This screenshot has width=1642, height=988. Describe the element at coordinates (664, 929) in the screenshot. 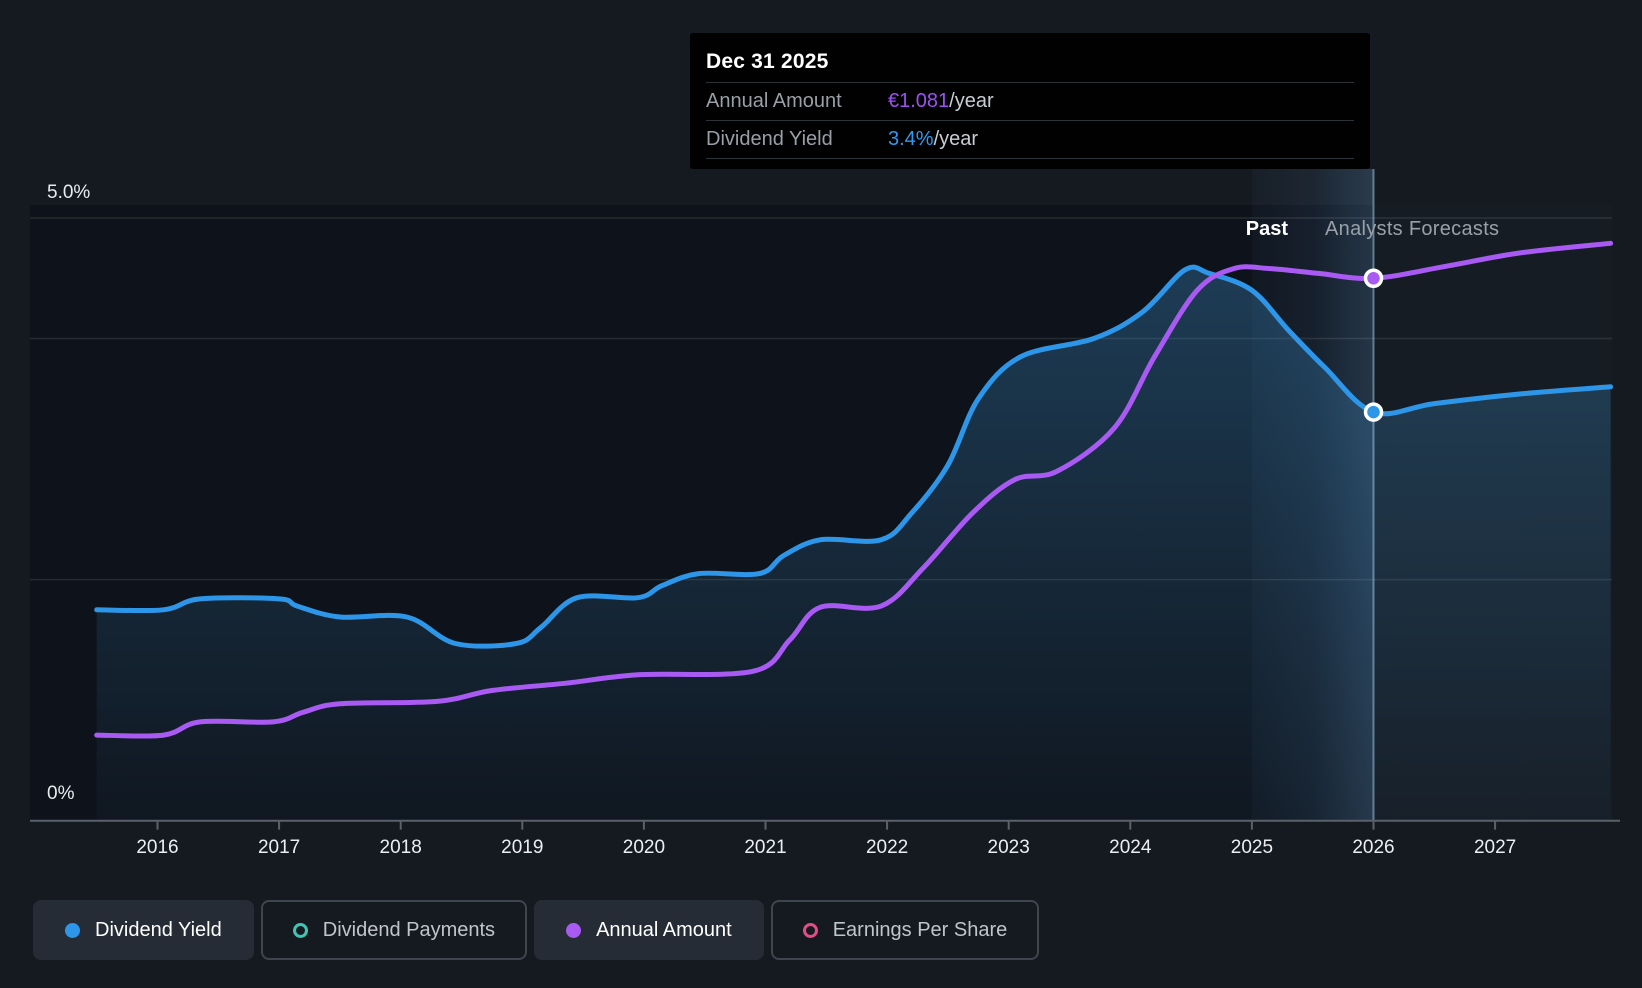

I see `legend-label: Annual Amount` at that location.